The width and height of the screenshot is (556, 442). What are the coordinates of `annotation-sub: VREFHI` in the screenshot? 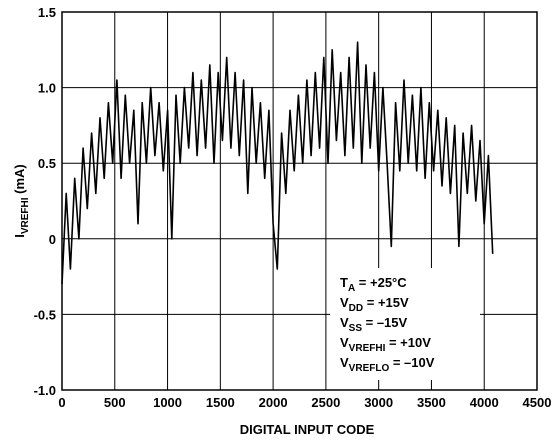 It's located at (367, 348).